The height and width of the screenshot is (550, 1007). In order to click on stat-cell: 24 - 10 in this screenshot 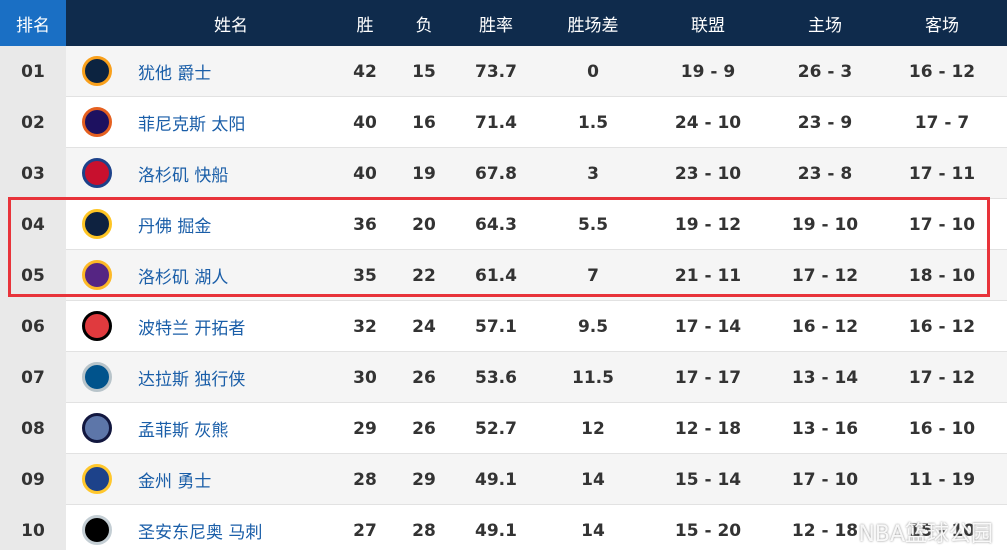, I will do `click(708, 122)`.